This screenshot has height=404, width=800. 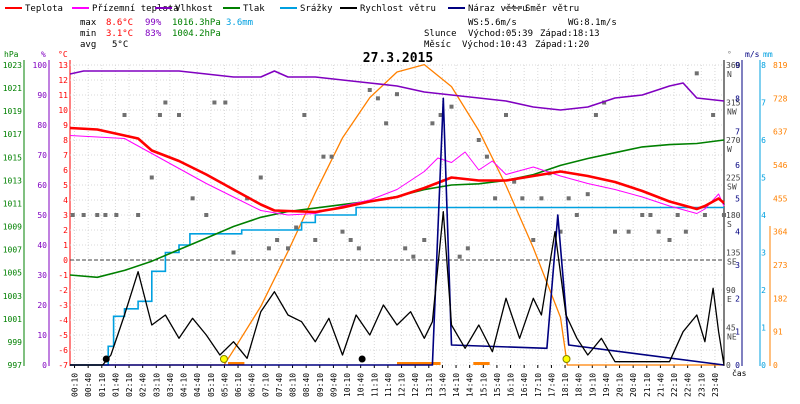 I want to click on x-tick-label: 16:40, so click(x=524, y=385).